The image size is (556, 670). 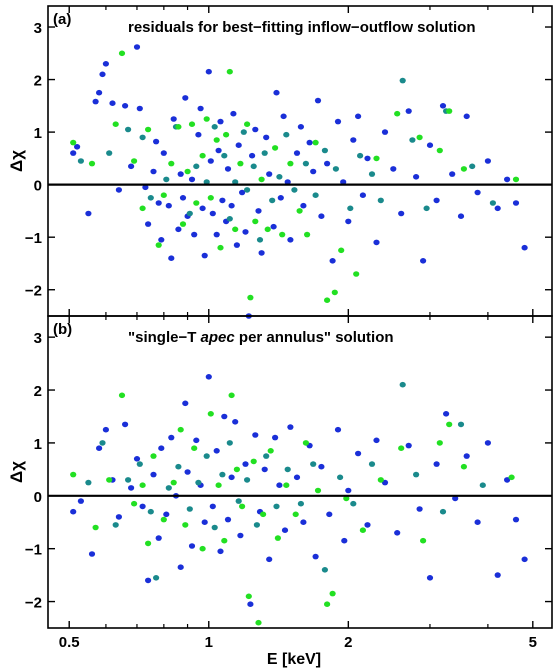 I want to click on panel-a-ylabel: Δχ, so click(x=16, y=161).